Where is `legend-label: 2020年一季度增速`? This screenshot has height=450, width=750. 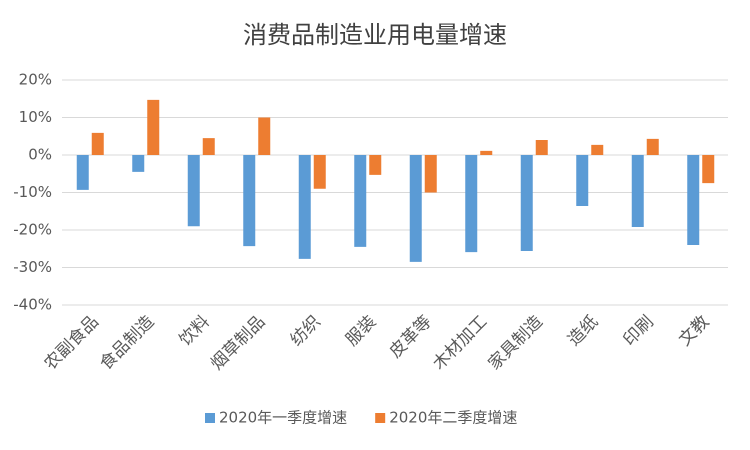
legend-label: 2020年一季度增速 is located at coordinates (283, 418).